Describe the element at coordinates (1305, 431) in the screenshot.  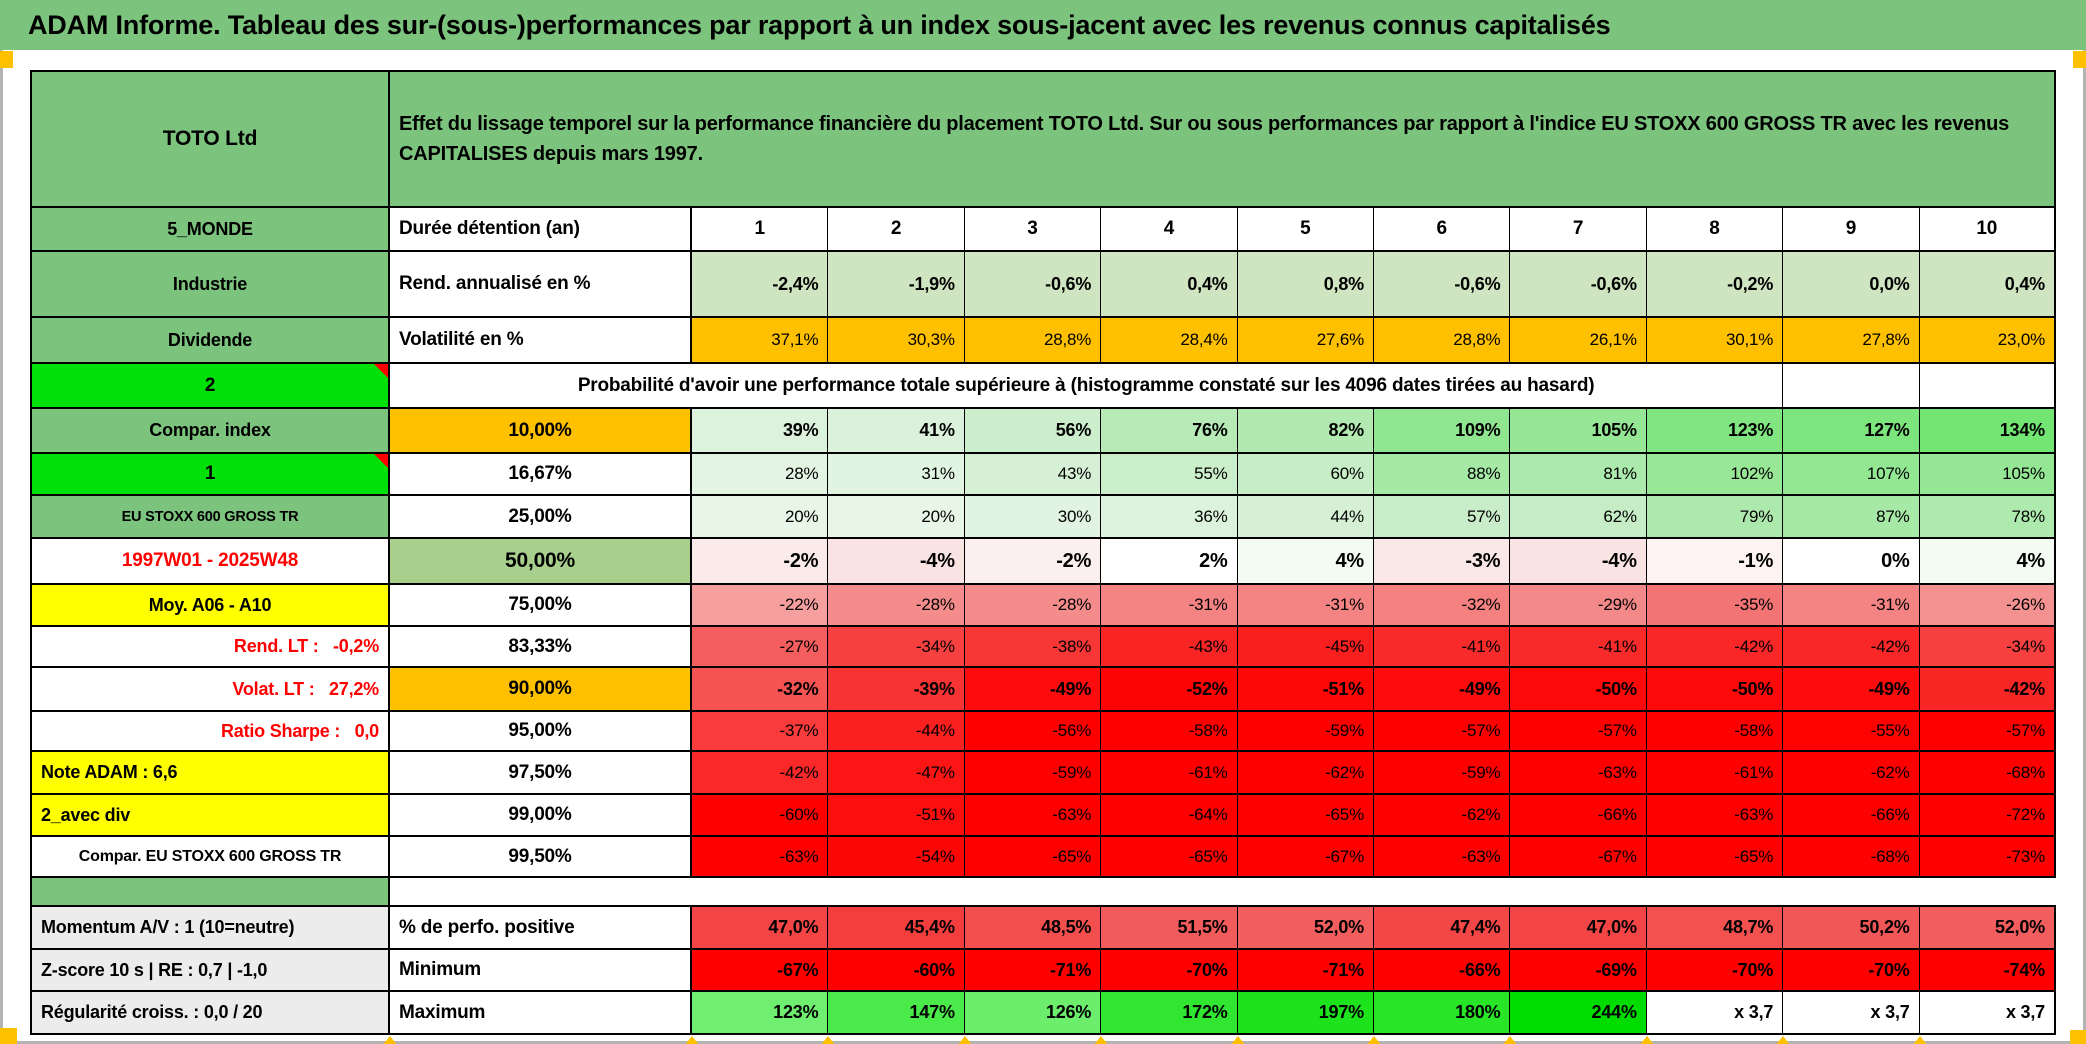
I see `p10-col5: 82%` at that location.